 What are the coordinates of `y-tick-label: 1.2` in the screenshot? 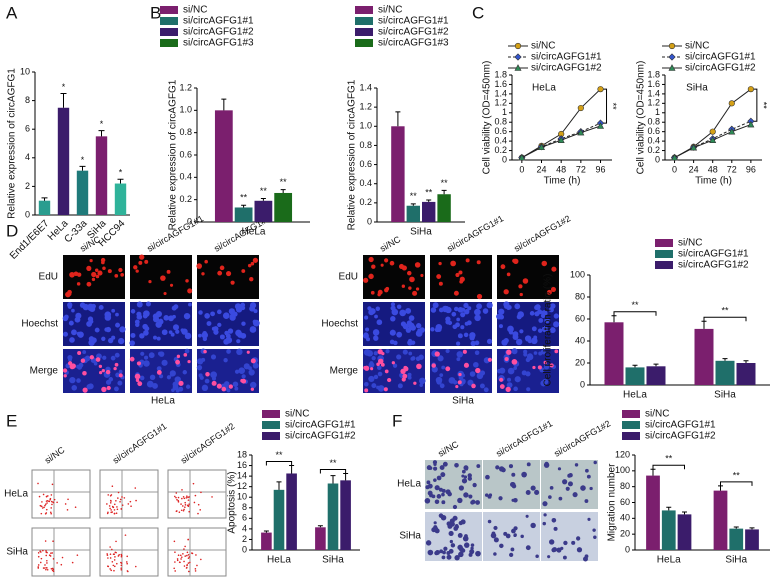 It's located at (500, 103).